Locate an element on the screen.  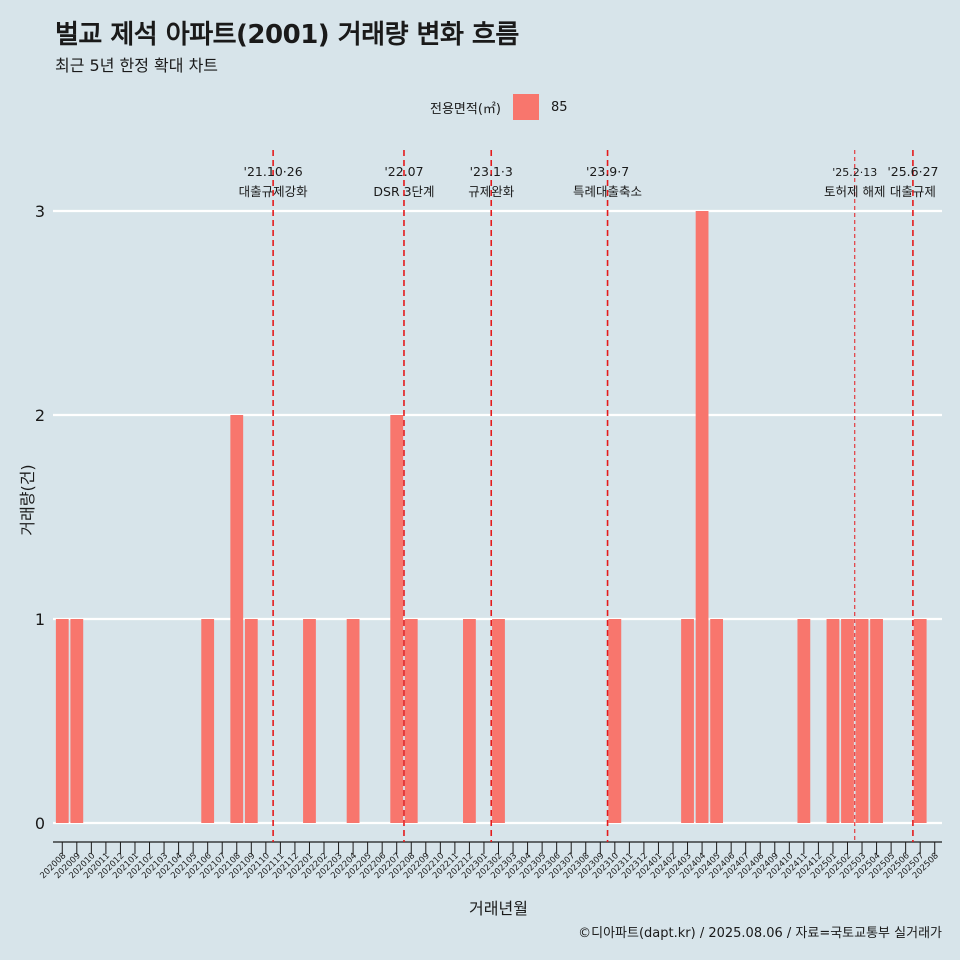
event-date-label: '25.2·13 is located at coordinates (854, 172).